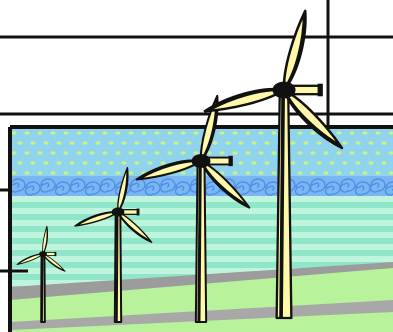 This screenshot has width=393, height=332. I want to click on sky-dots, so click(202, 153).